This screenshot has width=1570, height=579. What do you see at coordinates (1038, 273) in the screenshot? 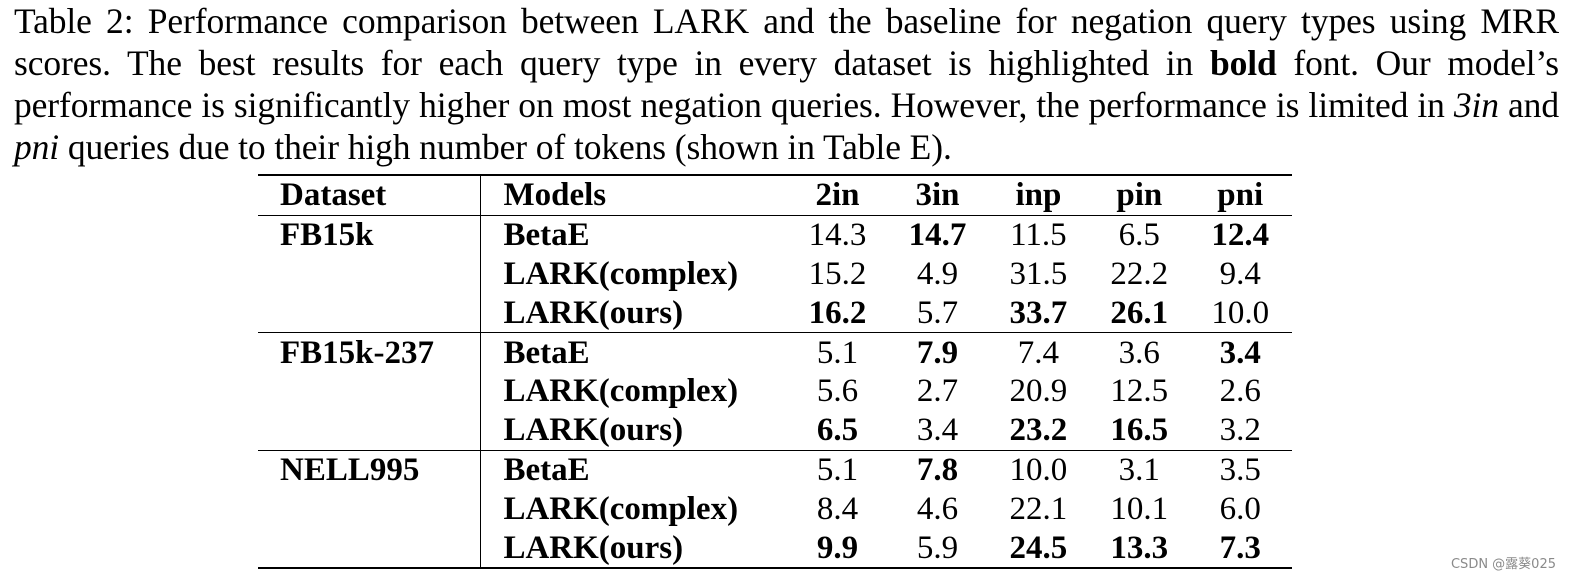
I see `score-inp: 31.5` at bounding box center [1038, 273].